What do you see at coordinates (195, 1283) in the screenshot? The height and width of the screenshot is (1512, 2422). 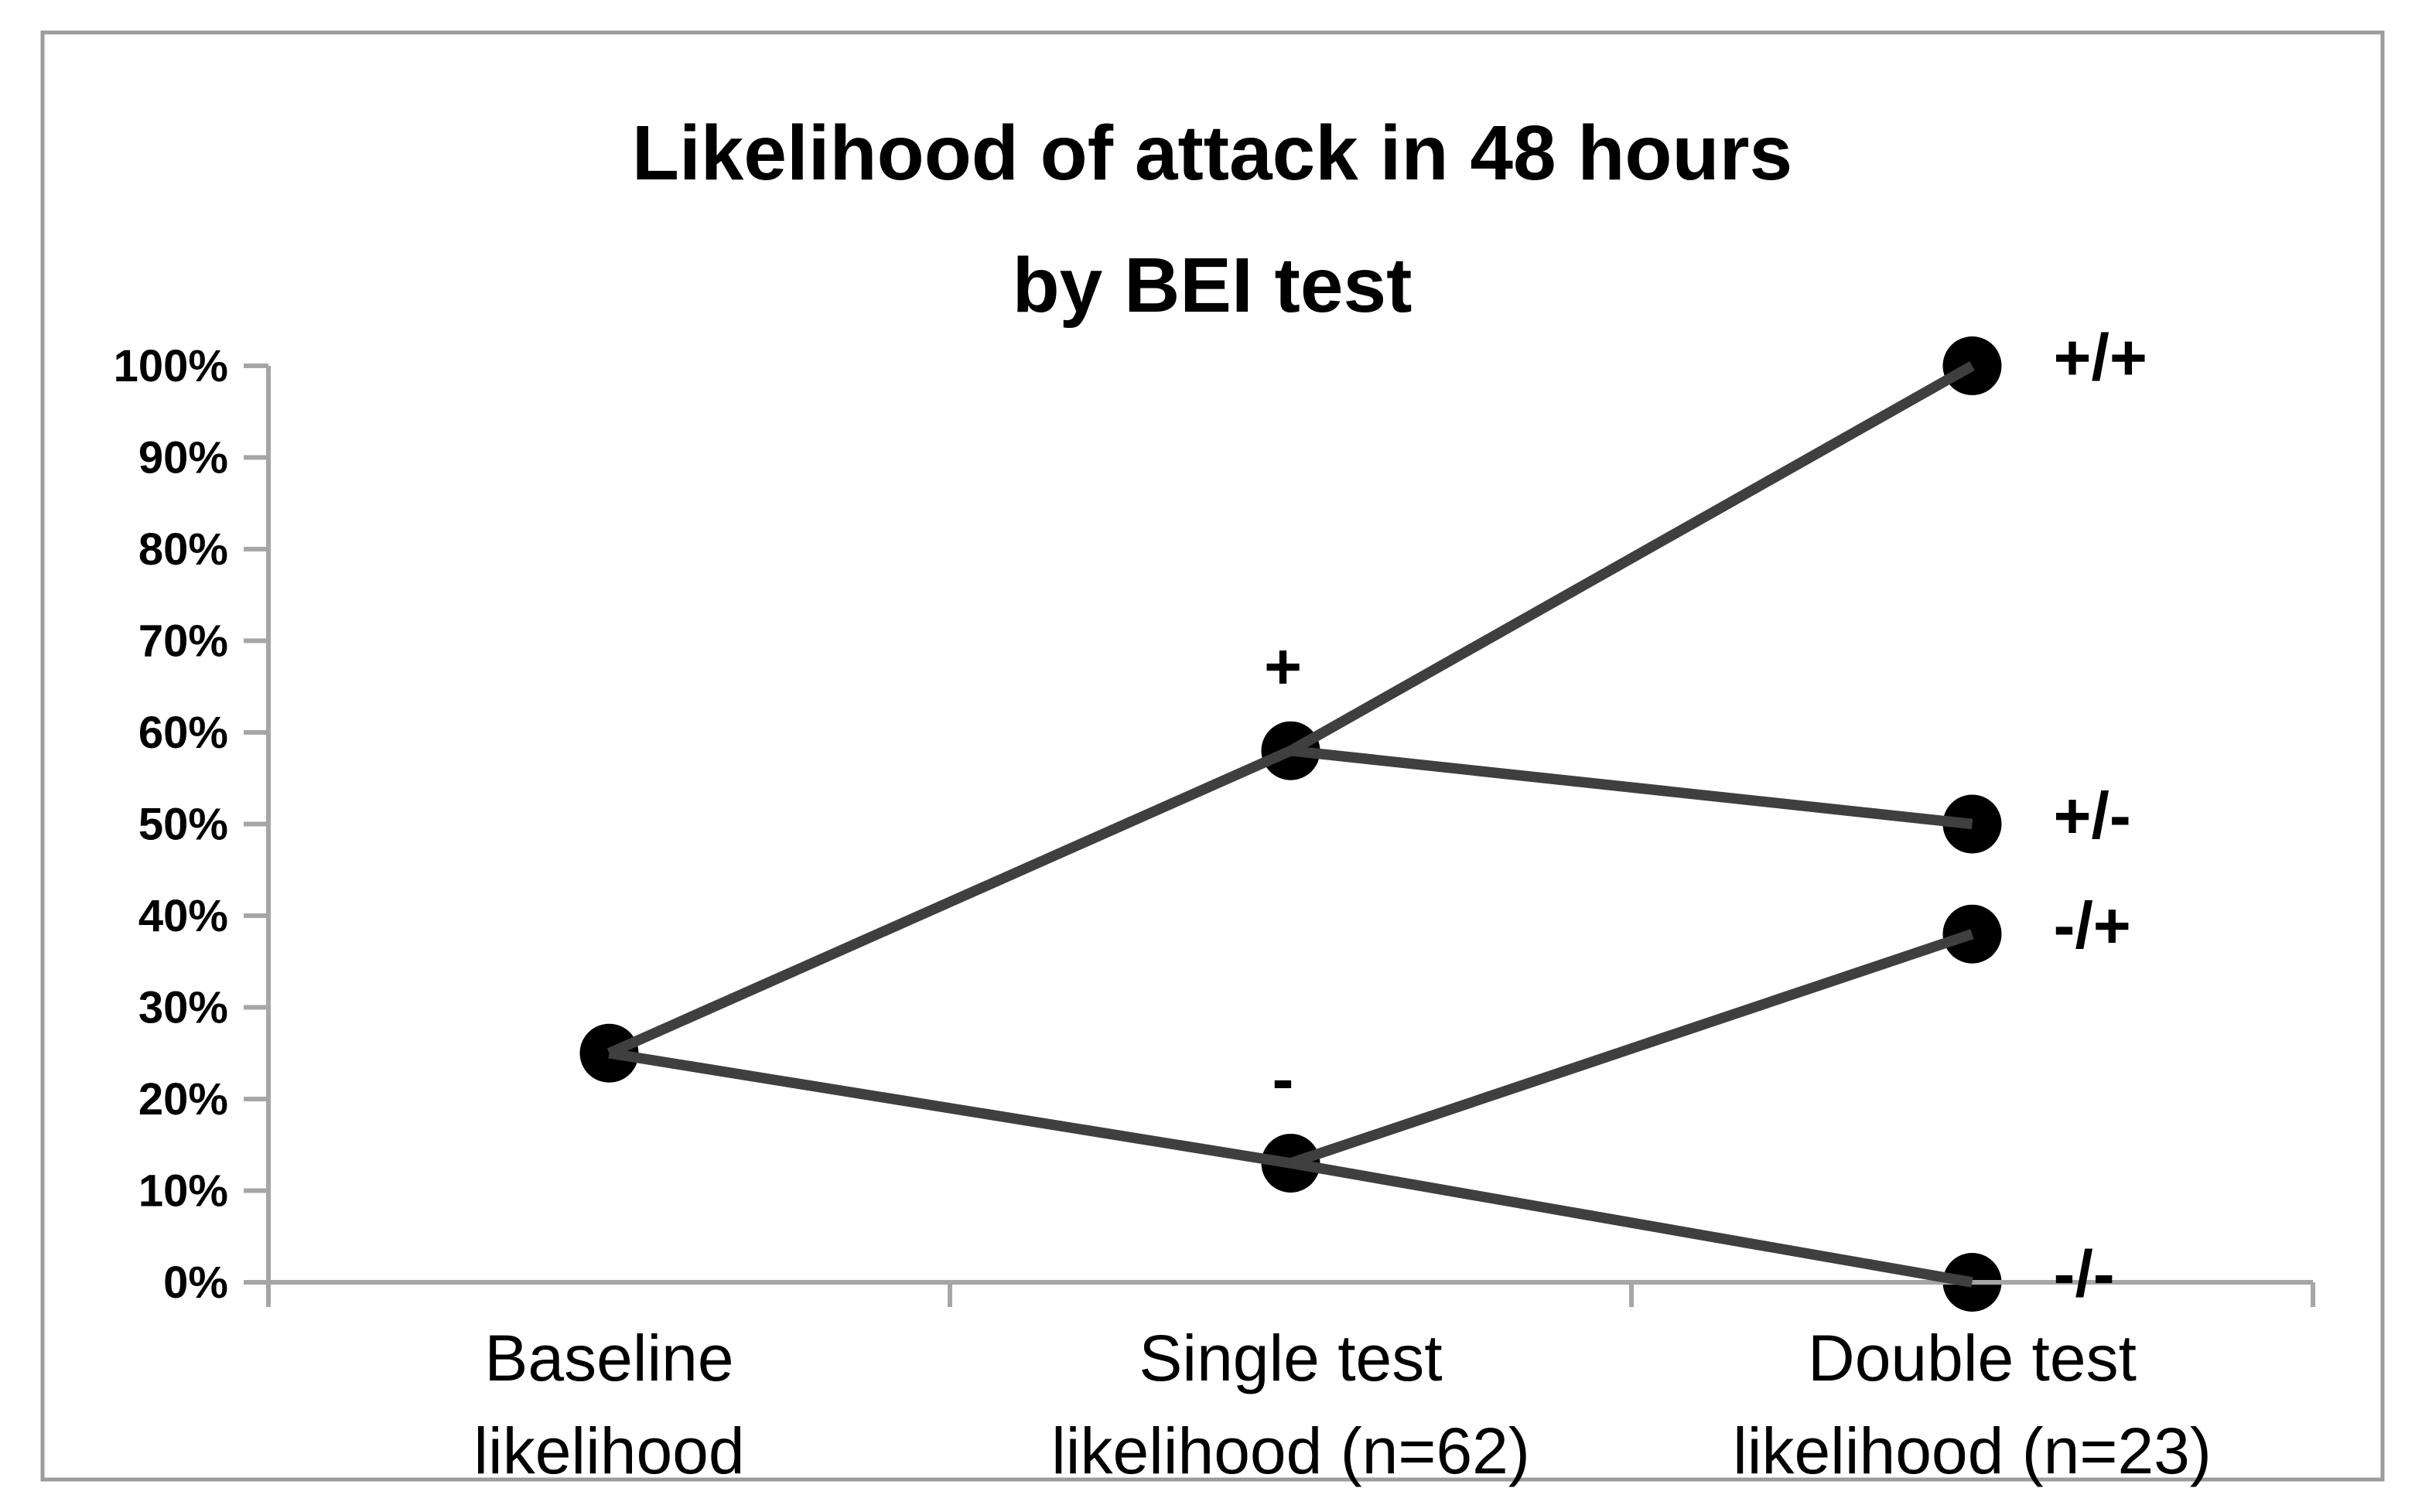 I see `y-tick-label: 0%` at bounding box center [195, 1283].